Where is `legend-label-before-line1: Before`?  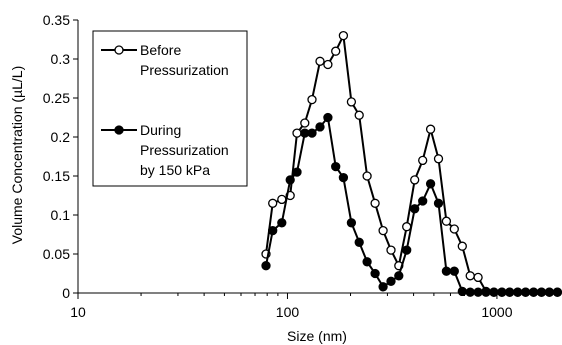 legend-label-before-line1: Before is located at coordinates (160, 50).